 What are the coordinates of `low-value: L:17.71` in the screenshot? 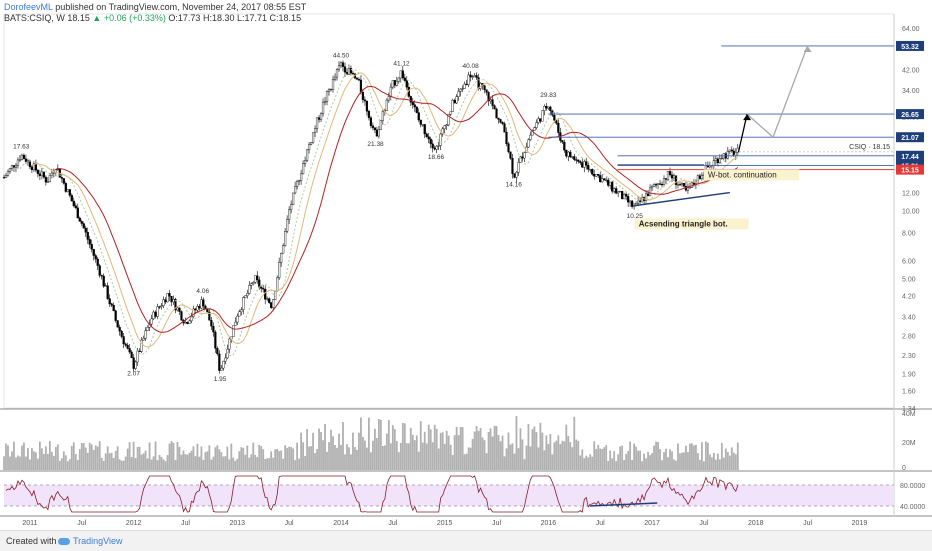 It's located at (252, 18).